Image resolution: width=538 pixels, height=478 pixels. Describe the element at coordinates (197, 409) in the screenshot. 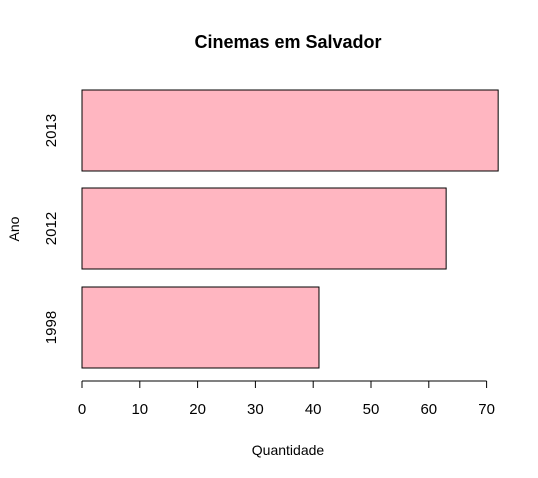

I see `x-tick-label-20: 20` at that location.